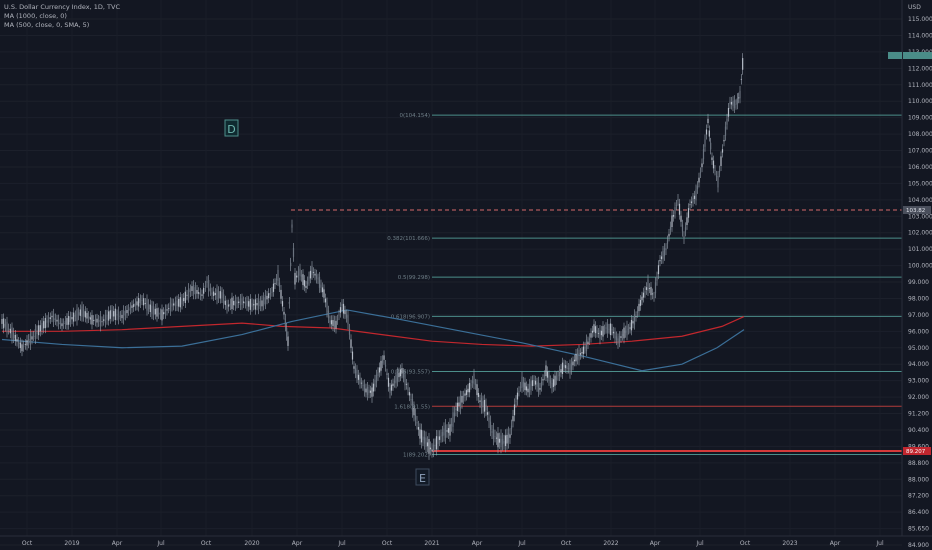 The image size is (932, 550). What do you see at coordinates (35, 16) in the screenshot?
I see `legend-ma-1000: MA (1000, close, 0)` at bounding box center [35, 16].